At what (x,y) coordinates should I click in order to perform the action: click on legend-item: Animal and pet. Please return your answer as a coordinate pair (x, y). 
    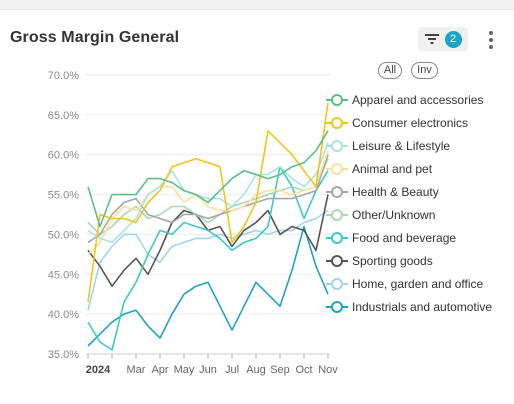
    Looking at the image, I should click on (418, 168).